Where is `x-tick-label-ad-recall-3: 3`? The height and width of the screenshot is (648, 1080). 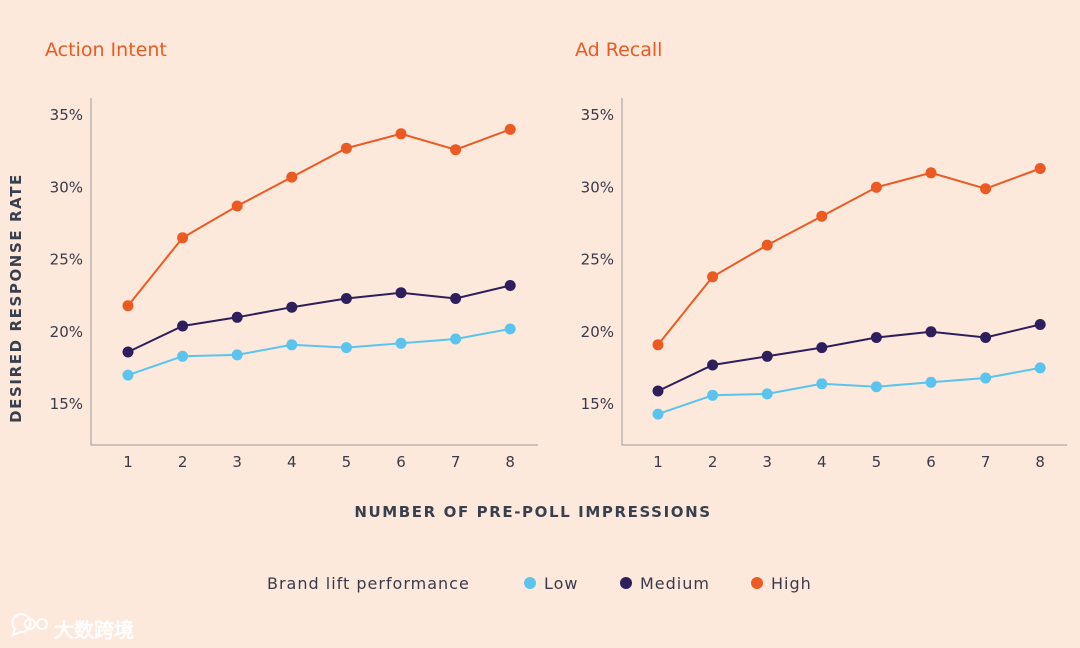 x-tick-label-ad-recall-3: 3 is located at coordinates (767, 462).